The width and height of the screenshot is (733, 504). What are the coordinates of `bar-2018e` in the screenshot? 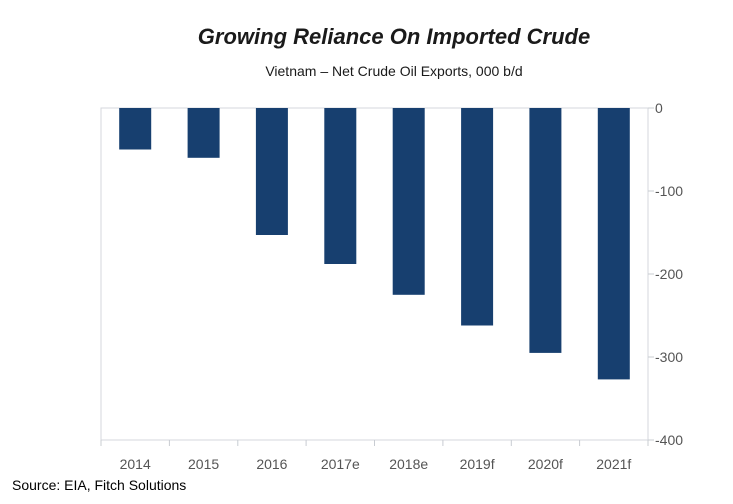 It's located at (408, 201).